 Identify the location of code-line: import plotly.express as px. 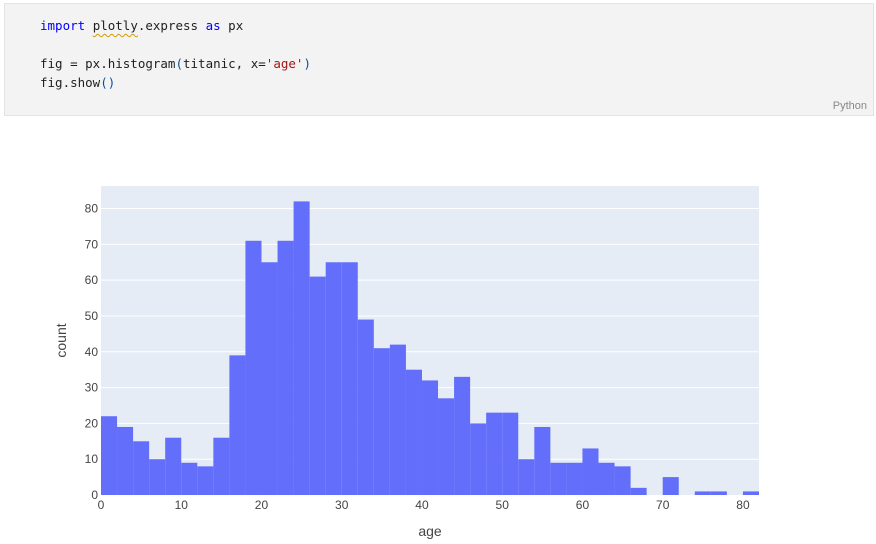
(175, 25).